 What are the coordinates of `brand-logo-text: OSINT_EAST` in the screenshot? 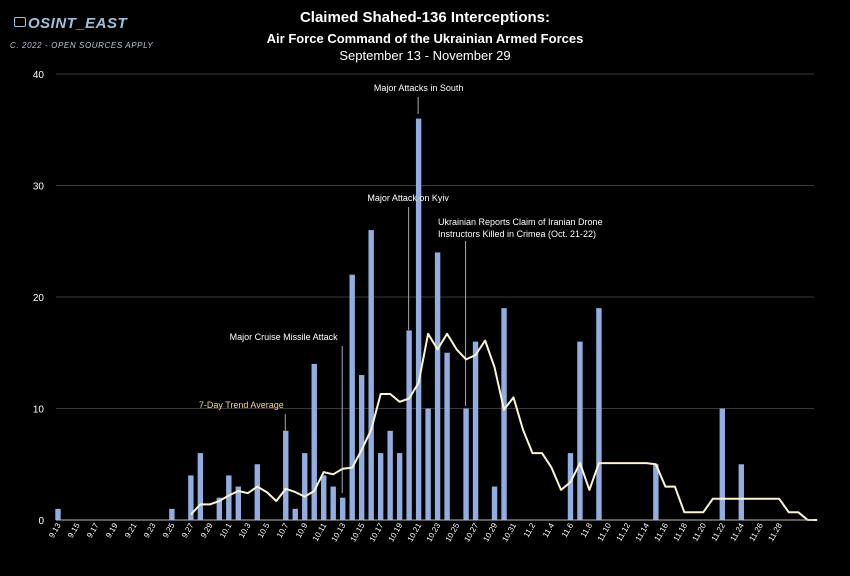 It's located at (78, 23).